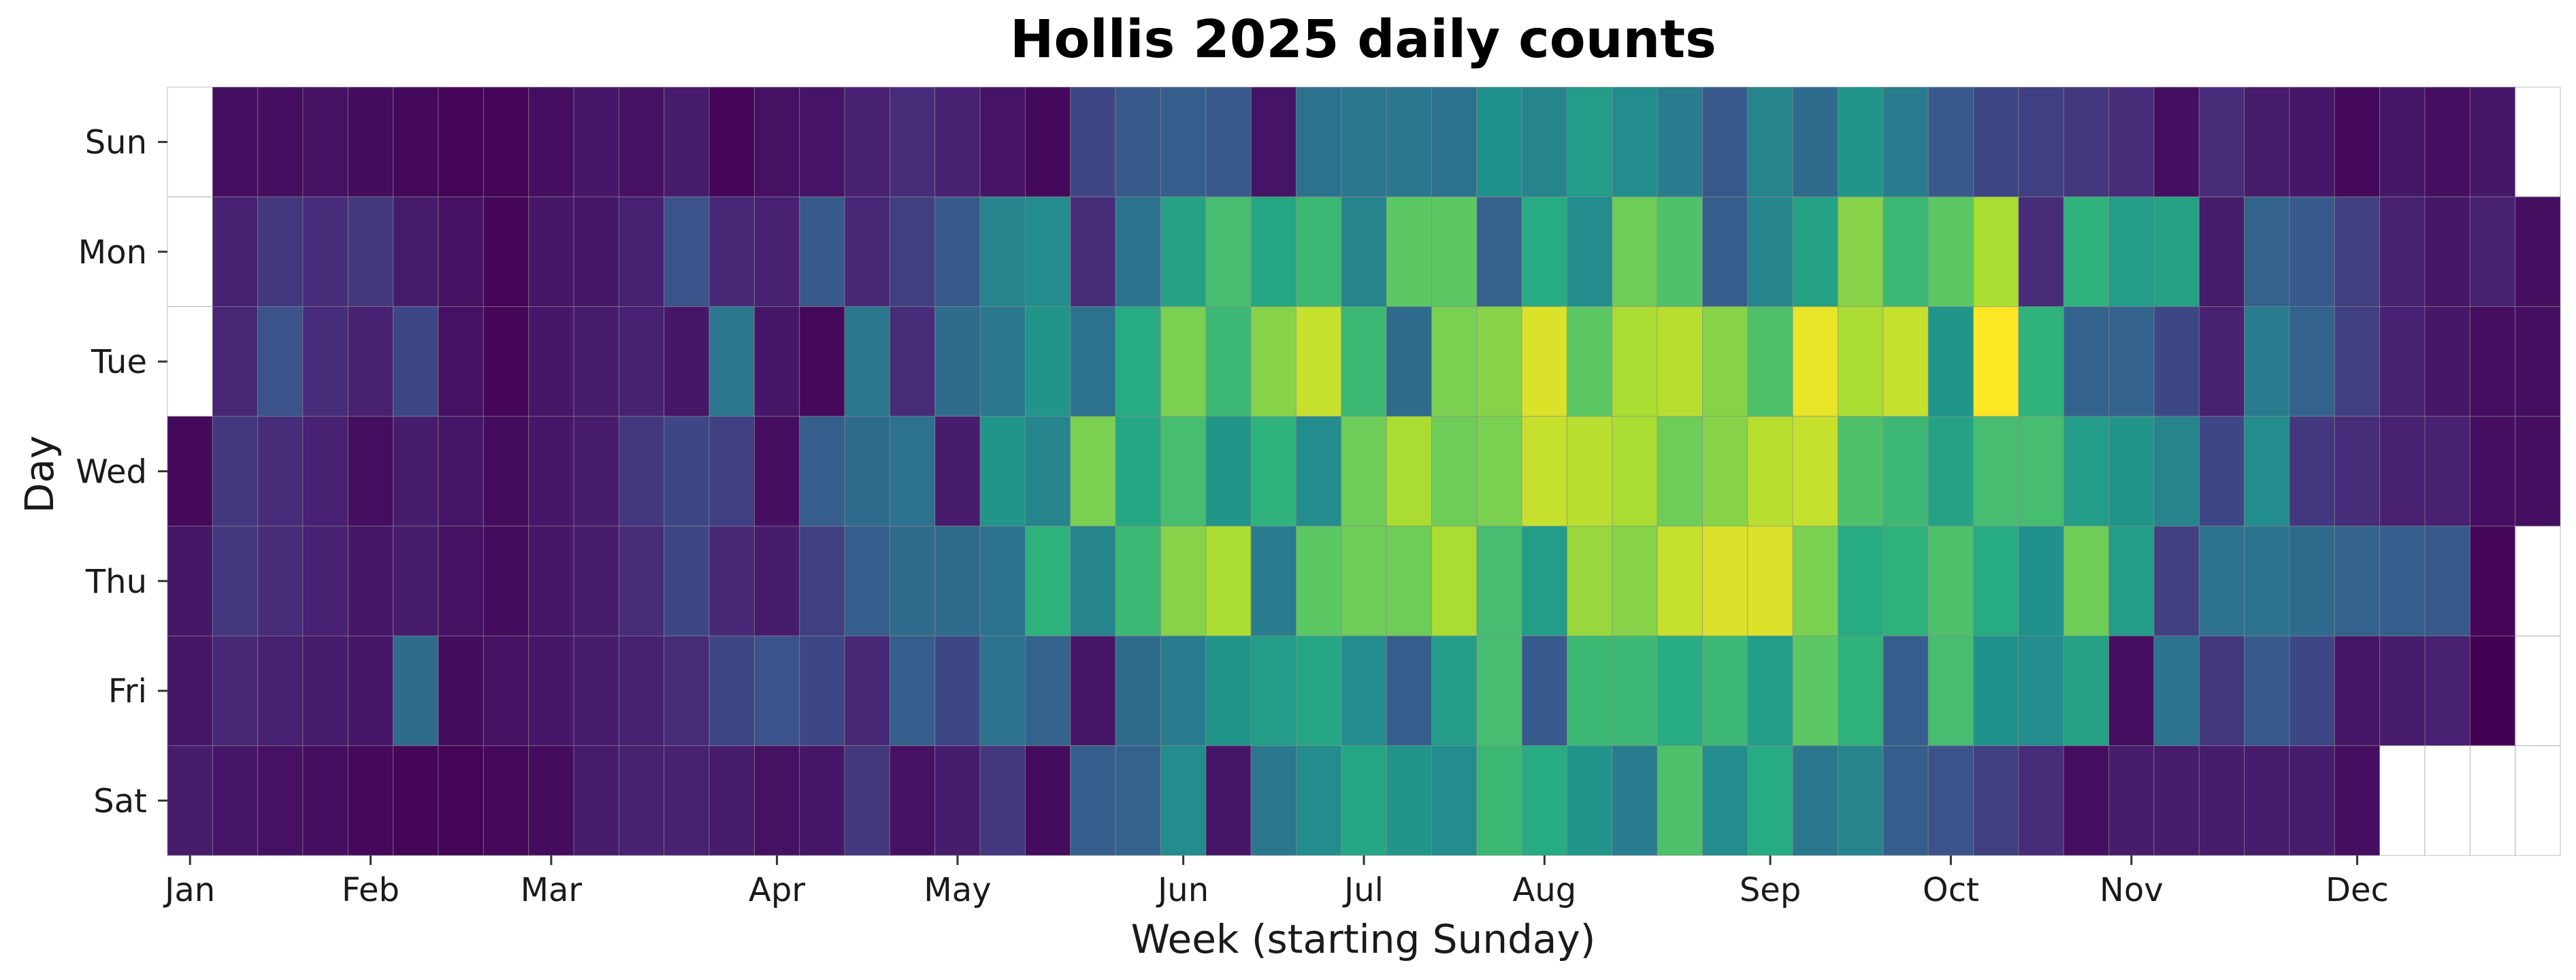 Image resolution: width=2576 pixels, height=980 pixels. What do you see at coordinates (1770, 890) in the screenshot?
I see `x-tick-label: Sep` at bounding box center [1770, 890].